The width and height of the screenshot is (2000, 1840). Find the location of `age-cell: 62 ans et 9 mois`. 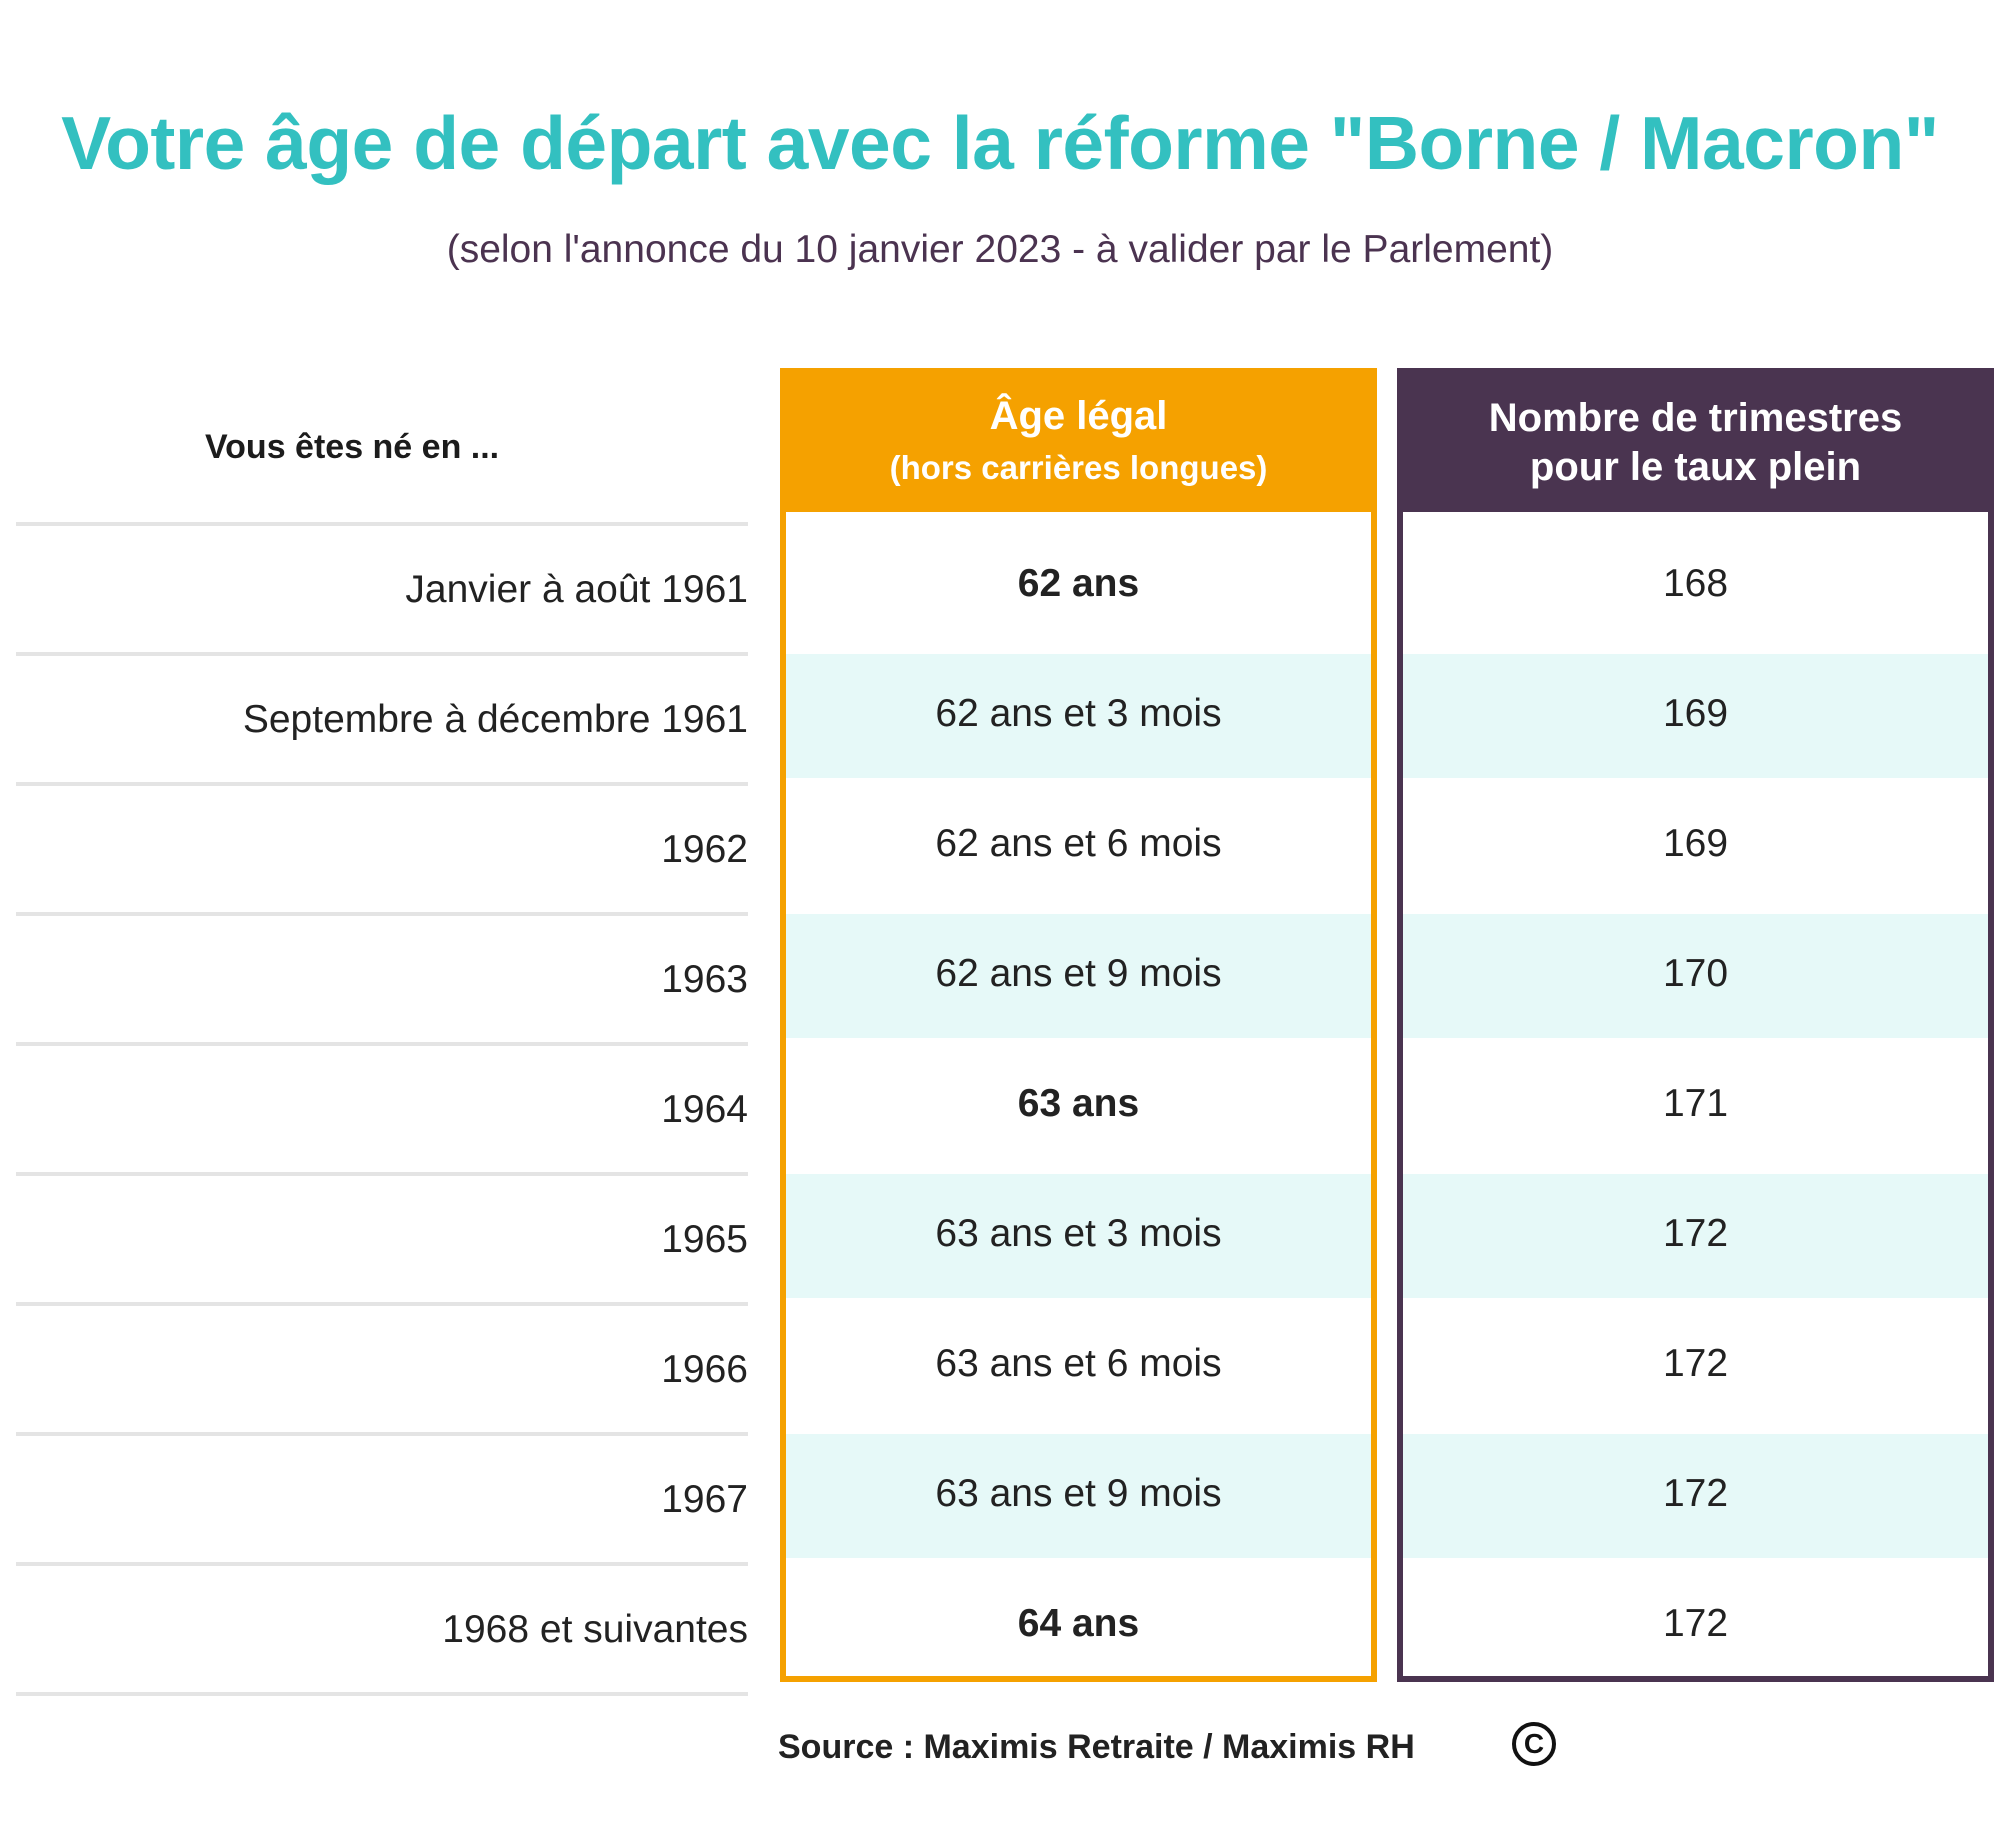

age-cell: 62 ans et 9 mois is located at coordinates (1078, 973).